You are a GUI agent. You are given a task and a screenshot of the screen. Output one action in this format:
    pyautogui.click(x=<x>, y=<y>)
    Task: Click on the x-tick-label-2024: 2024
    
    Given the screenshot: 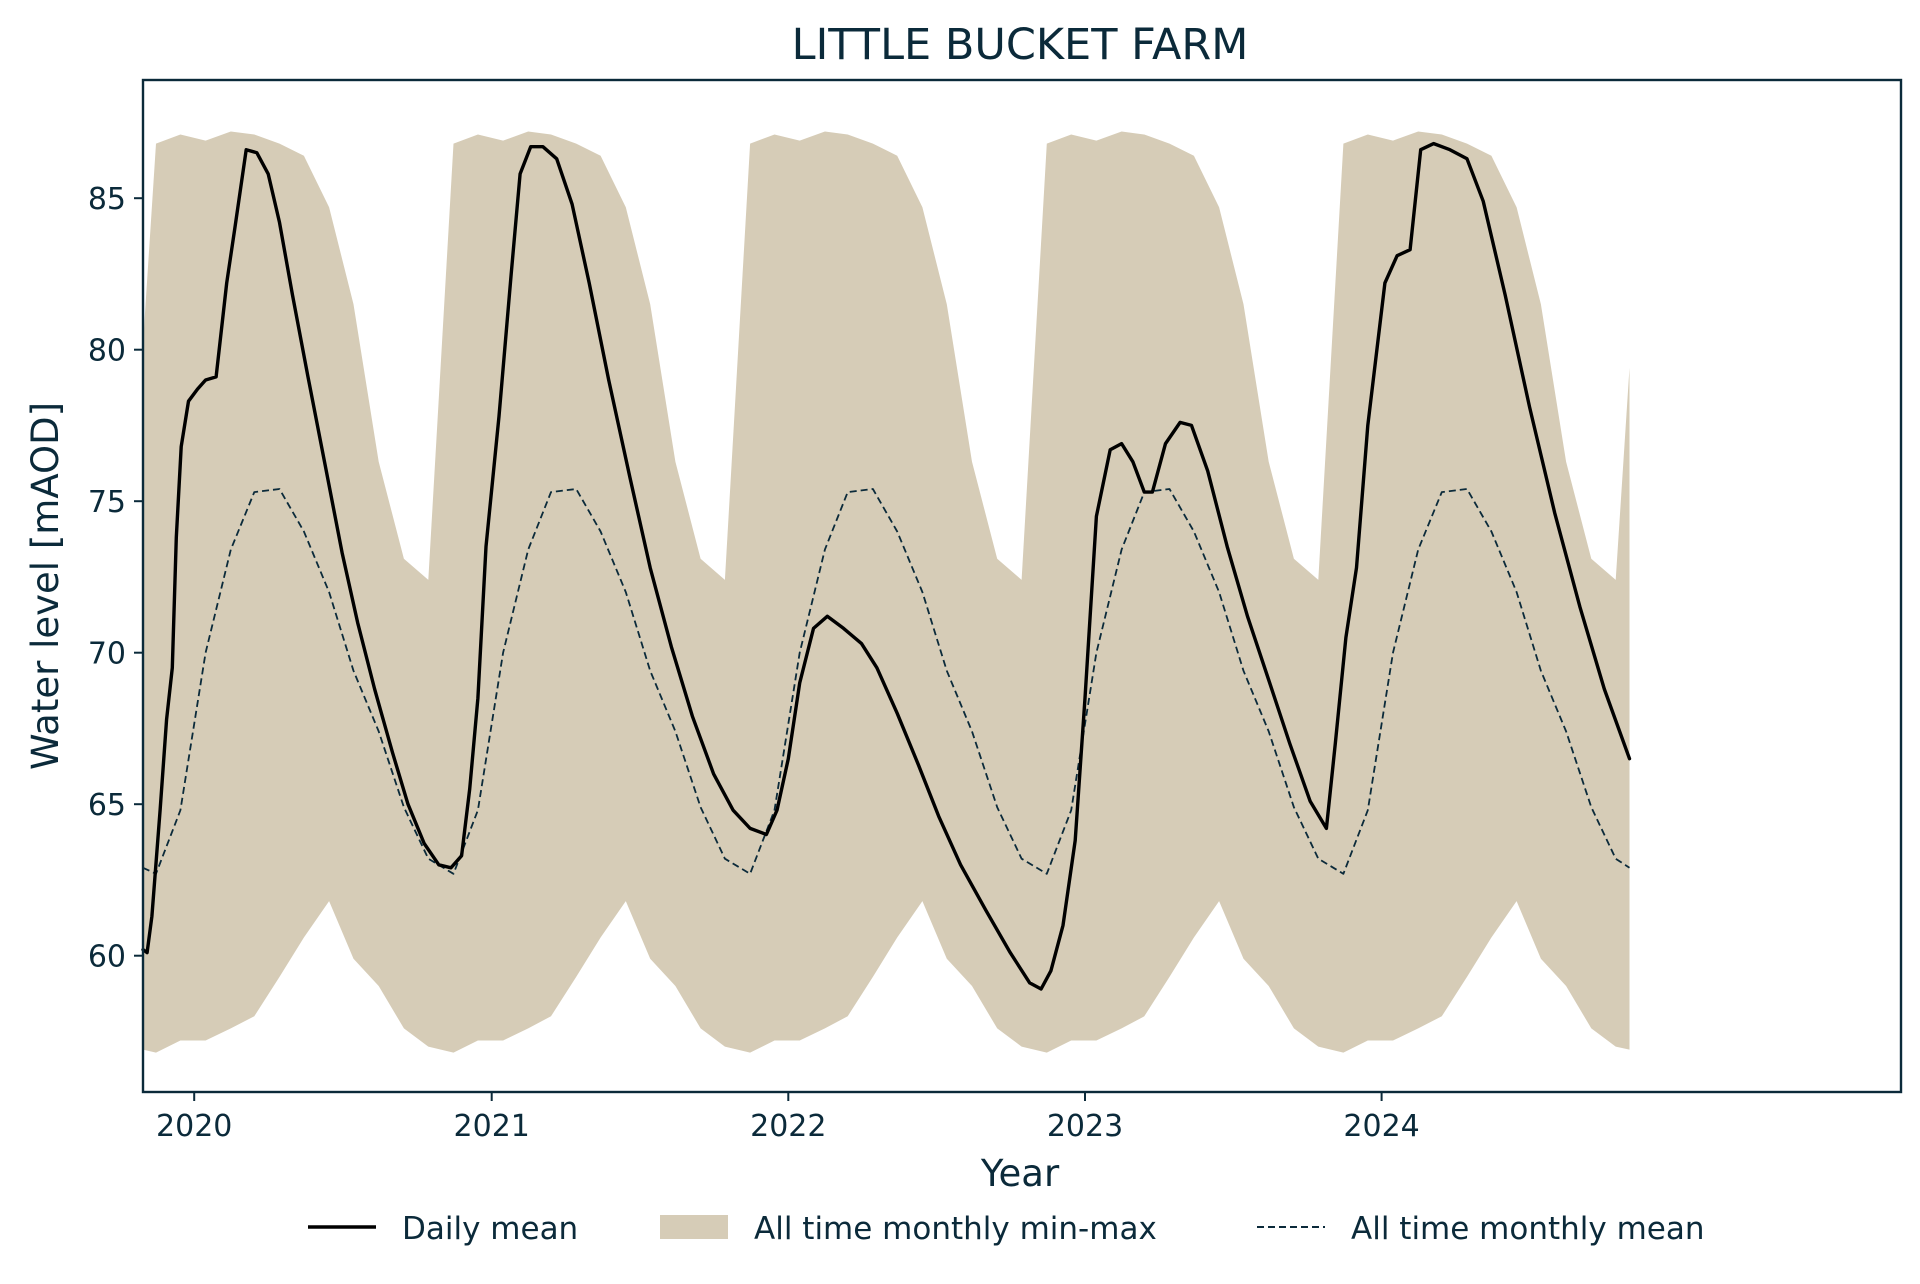 What is the action you would take?
    pyautogui.click(x=1381, y=1126)
    